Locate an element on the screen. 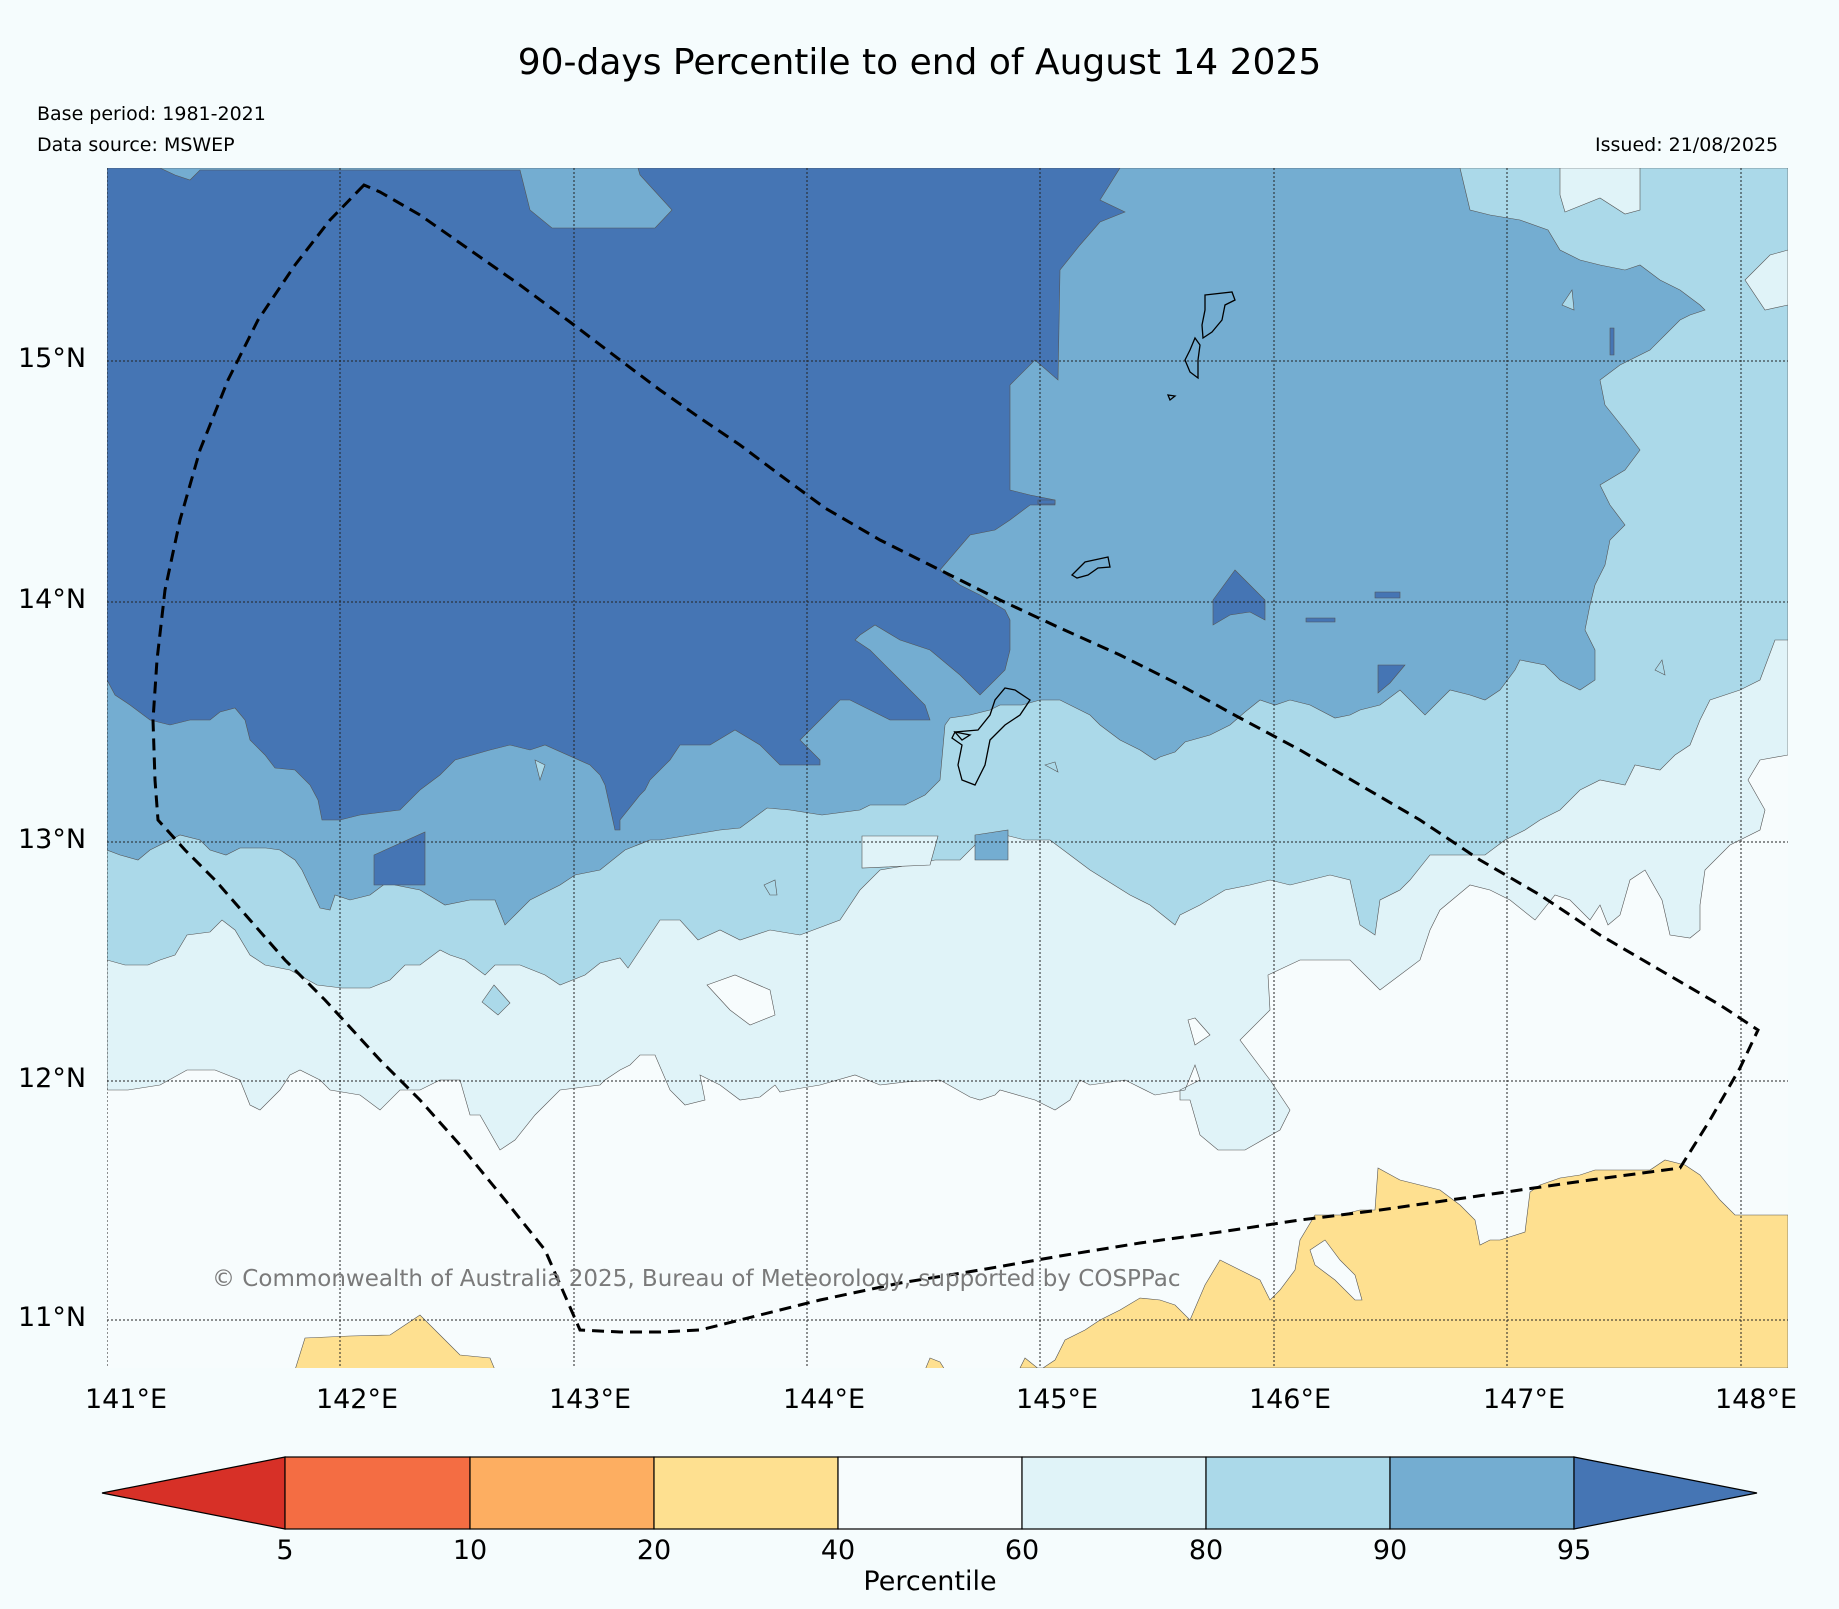 The height and width of the screenshot is (1609, 1839). lon-tick-label: 145°E is located at coordinates (1057, 1399).